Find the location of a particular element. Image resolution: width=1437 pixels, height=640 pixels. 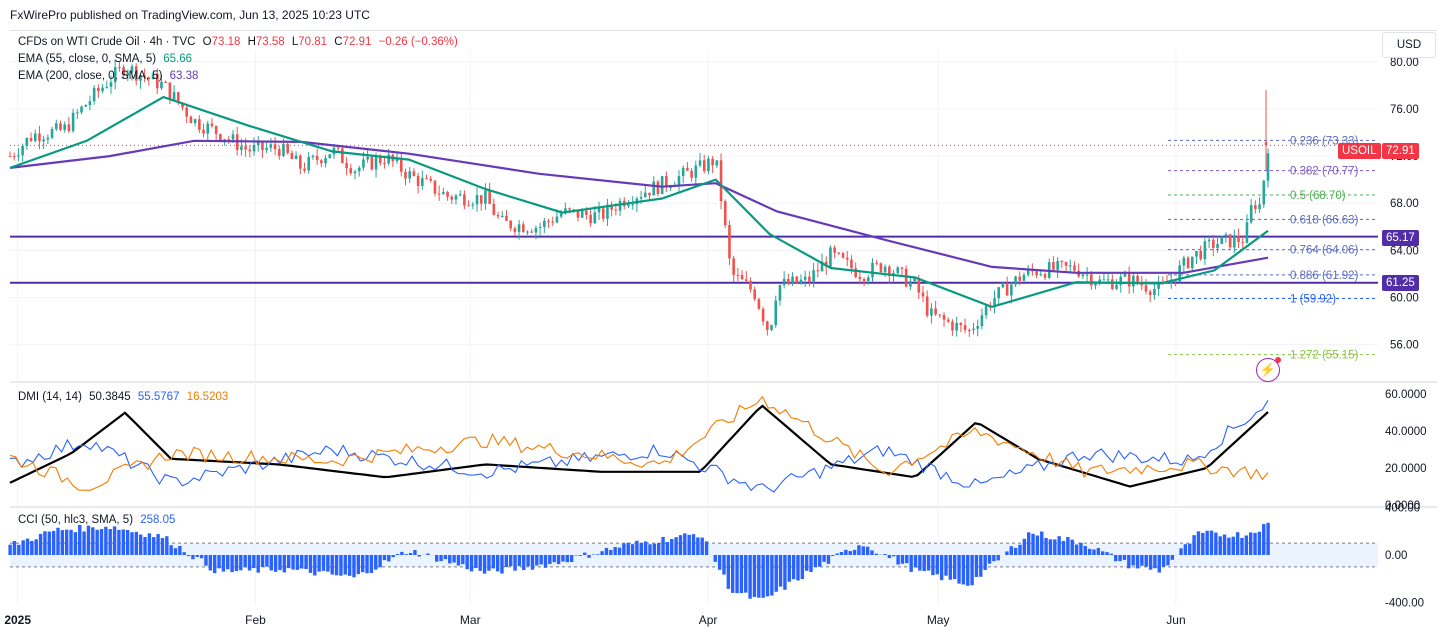

price-tick-label: 68.00 is located at coordinates (1404, 204).